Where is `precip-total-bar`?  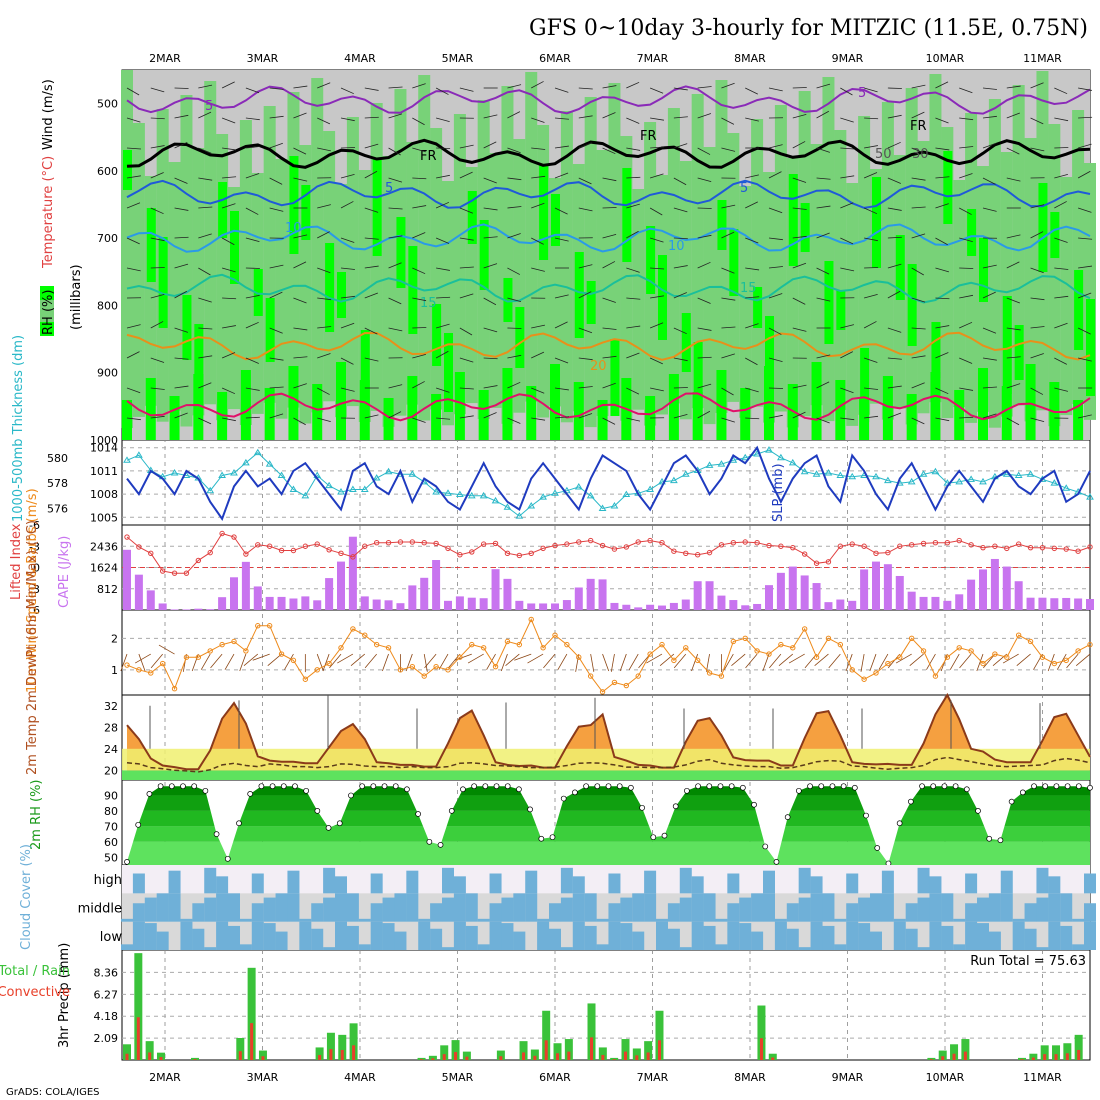 precip-total-bar is located at coordinates (194, 1058).